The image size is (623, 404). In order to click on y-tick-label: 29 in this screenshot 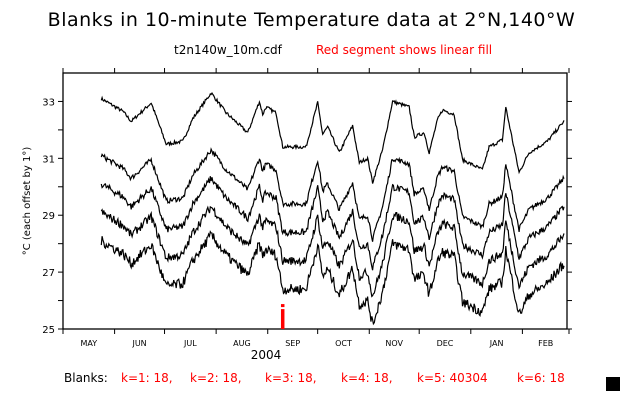, I will do `click(48, 216)`.